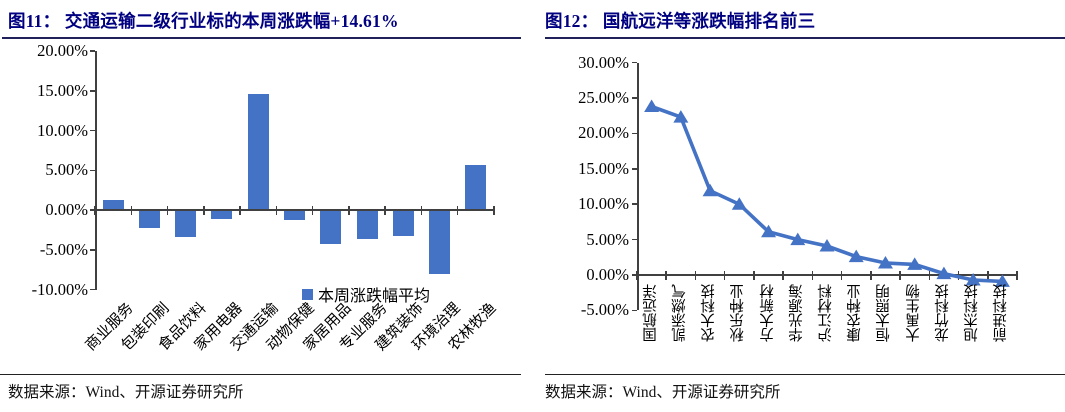 This screenshot has height=412, width=1065. What do you see at coordinates (294, 215) in the screenshot?
I see `bar-动物保健` at bounding box center [294, 215].